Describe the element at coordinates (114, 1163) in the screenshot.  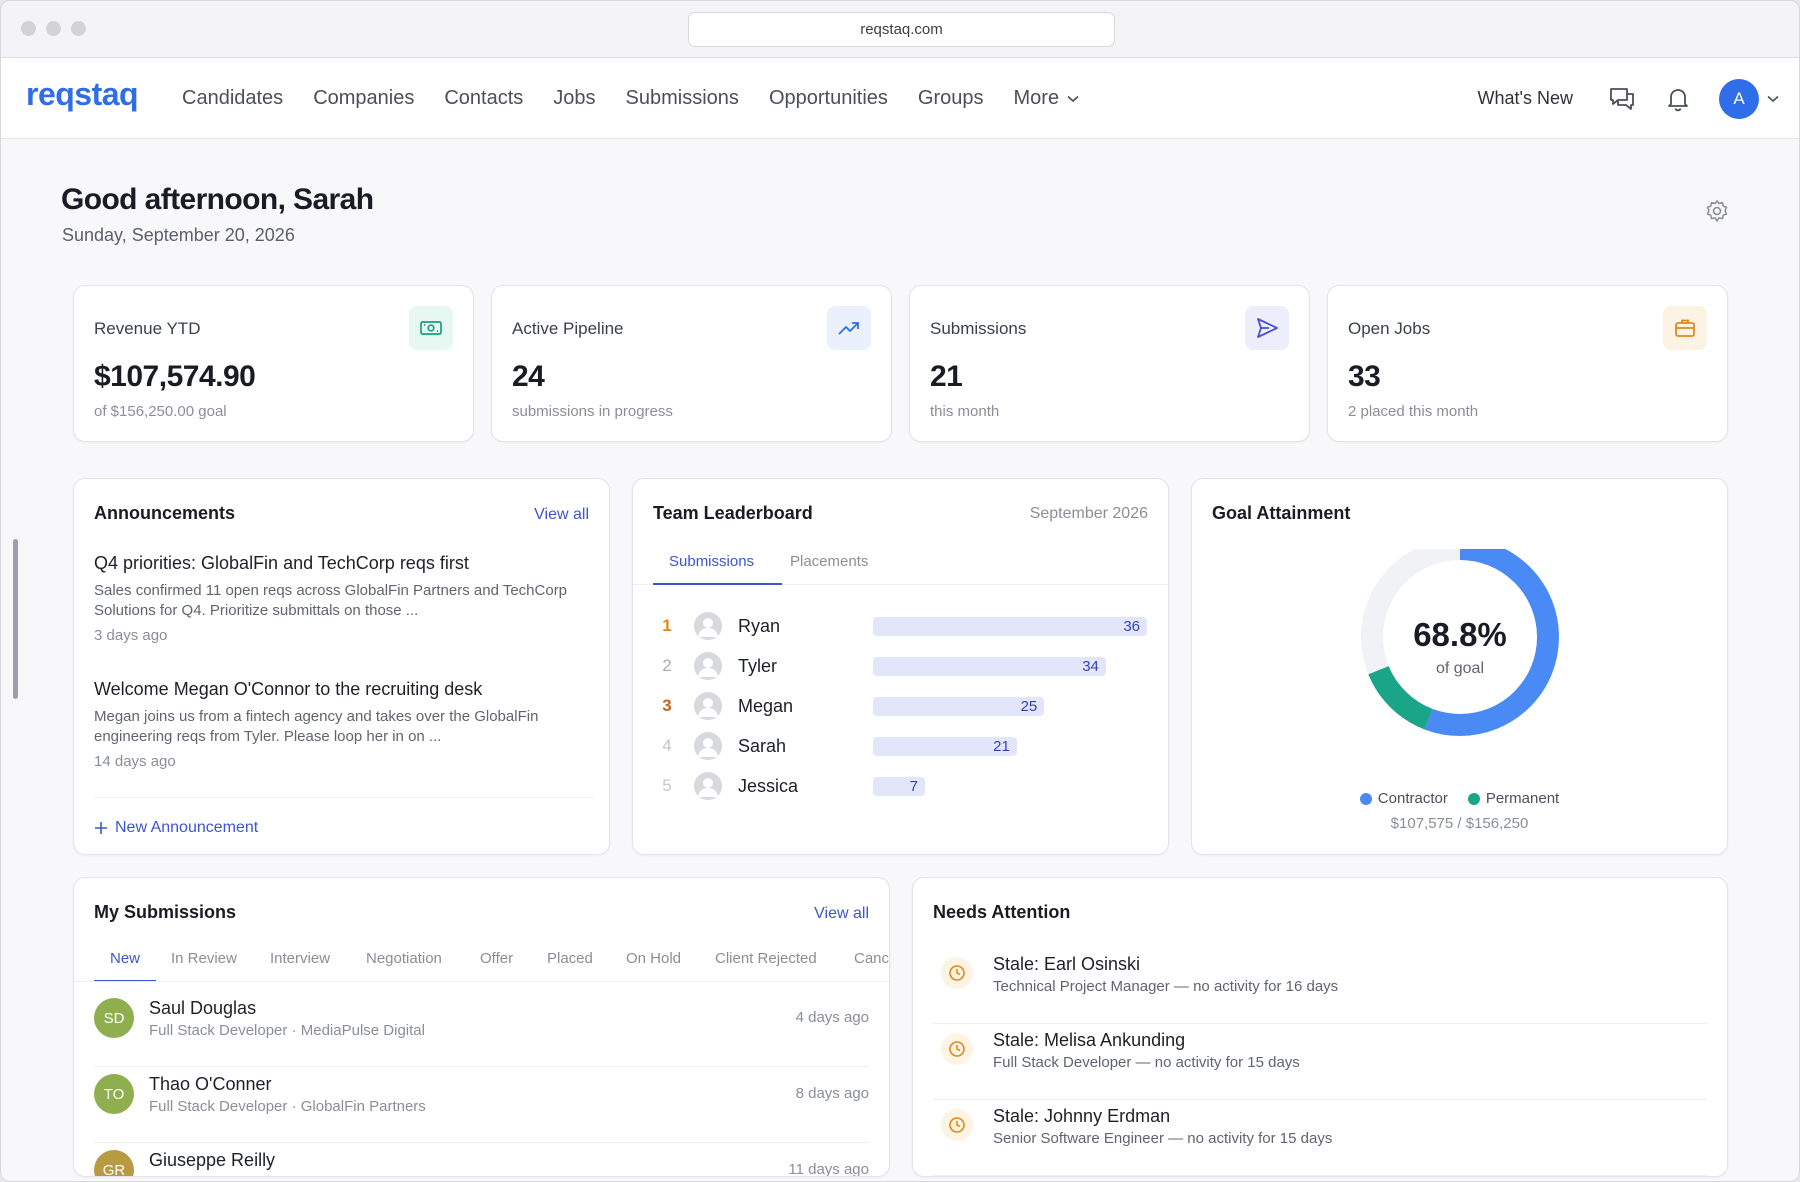
I see `avatar: GR` at that location.